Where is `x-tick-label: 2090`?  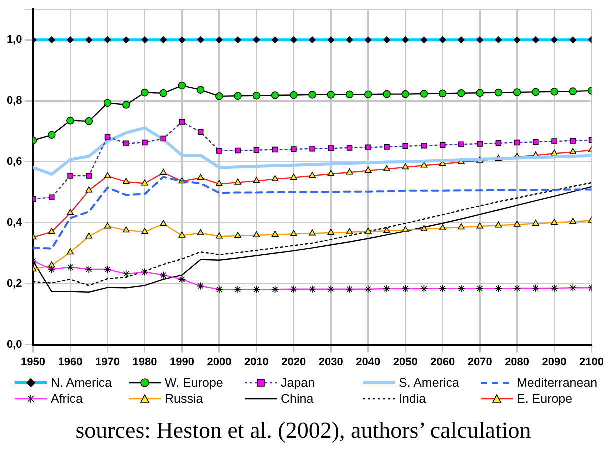
x-tick-label: 2090 is located at coordinates (554, 362).